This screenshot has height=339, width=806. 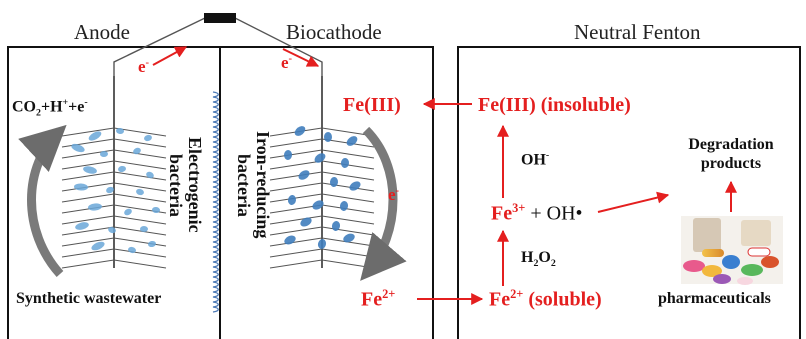 I want to click on anode-electron-arrow, so click(x=170, y=56).